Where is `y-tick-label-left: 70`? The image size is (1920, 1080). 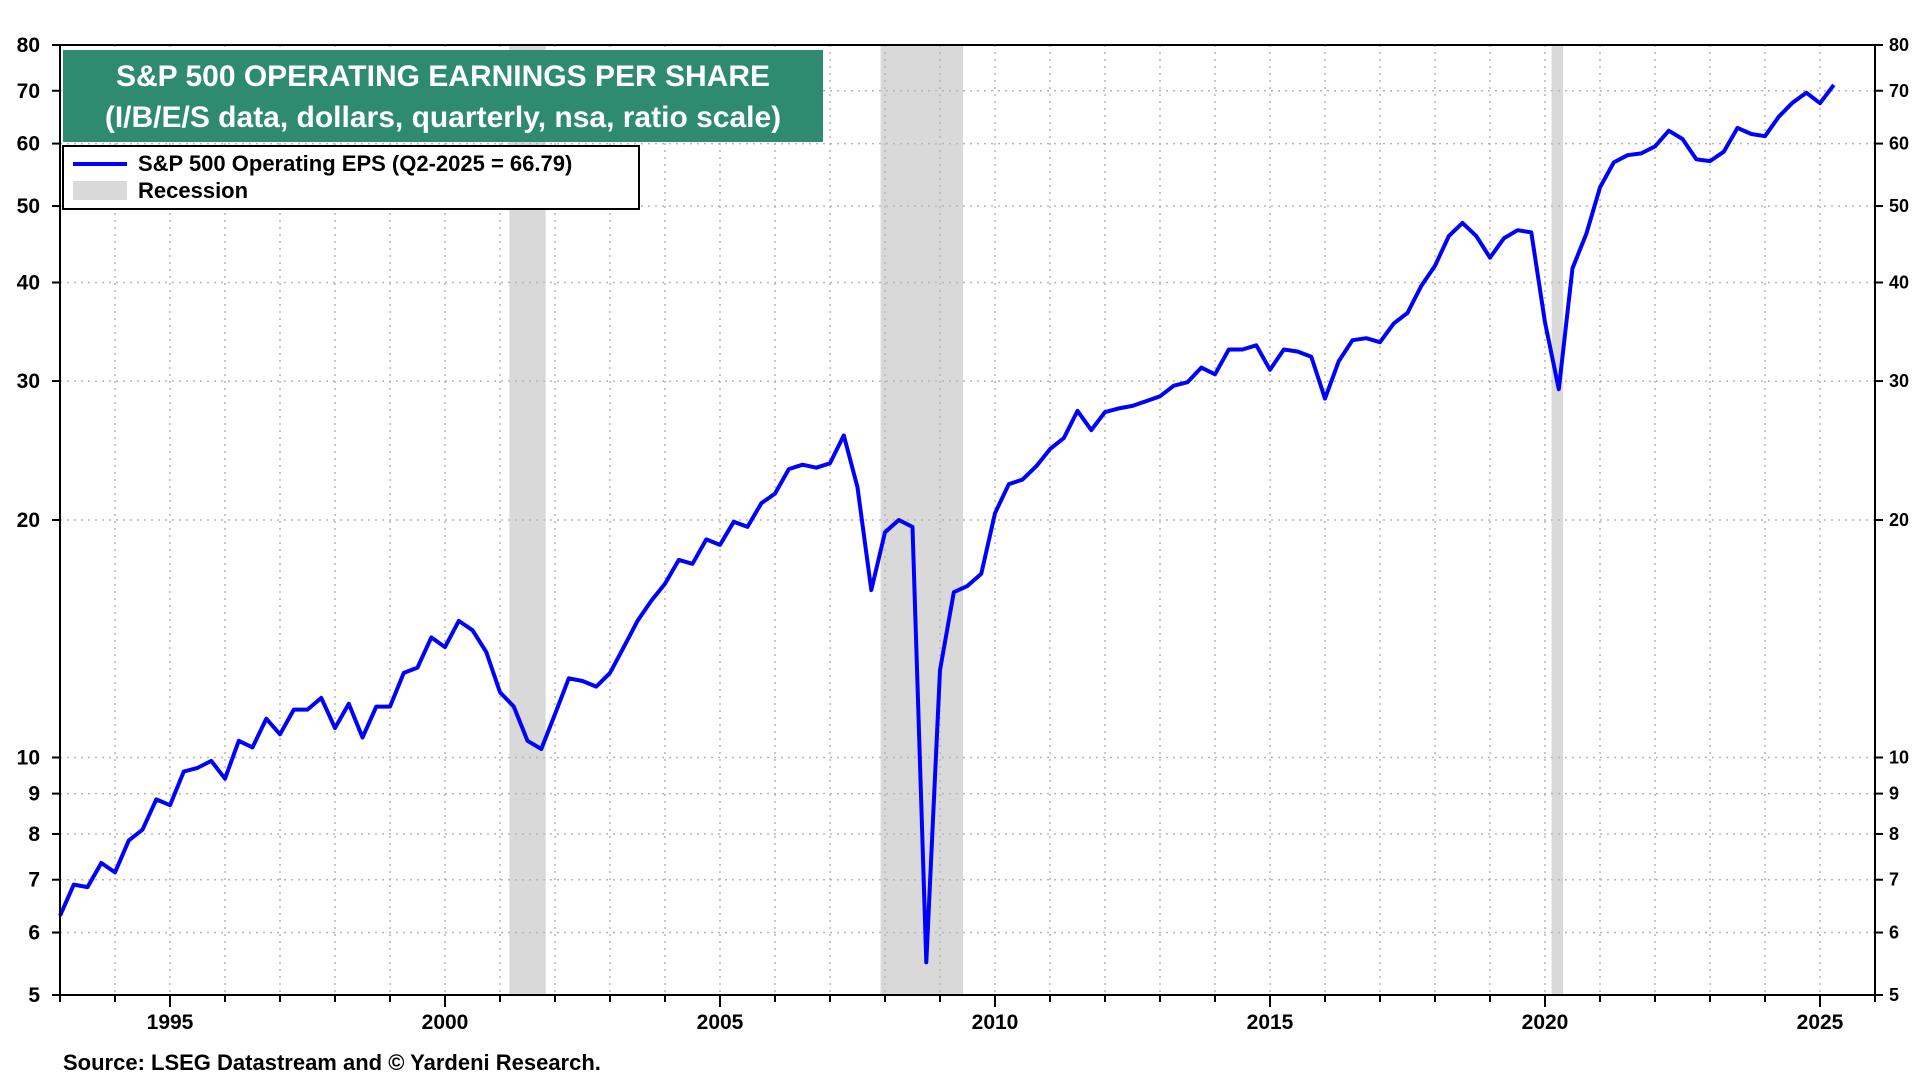
y-tick-label-left: 70 is located at coordinates (28, 91).